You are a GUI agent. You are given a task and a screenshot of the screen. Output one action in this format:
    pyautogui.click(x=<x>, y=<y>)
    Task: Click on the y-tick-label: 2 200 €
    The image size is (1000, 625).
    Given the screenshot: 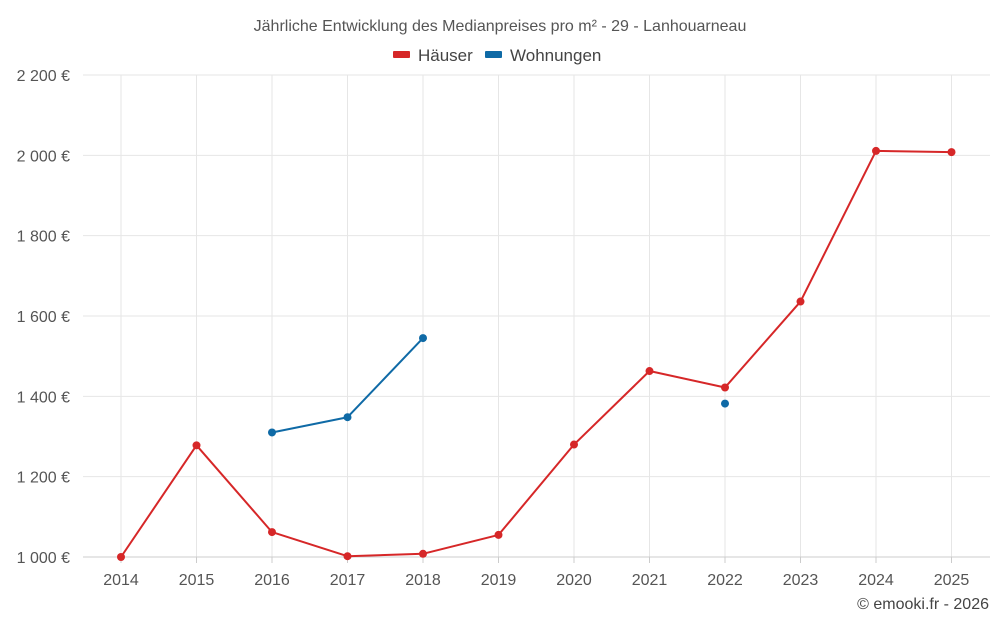 What is the action you would take?
    pyautogui.click(x=43, y=76)
    